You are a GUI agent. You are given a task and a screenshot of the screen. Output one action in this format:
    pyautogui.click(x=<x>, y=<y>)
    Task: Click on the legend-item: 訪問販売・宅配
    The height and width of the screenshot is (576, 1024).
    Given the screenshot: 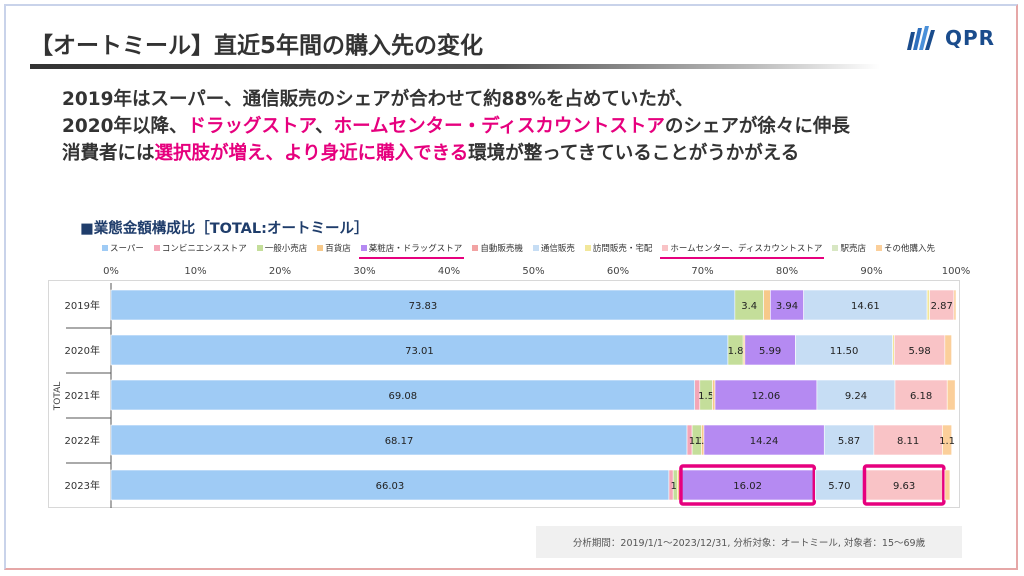 What is the action you would take?
    pyautogui.click(x=618, y=248)
    